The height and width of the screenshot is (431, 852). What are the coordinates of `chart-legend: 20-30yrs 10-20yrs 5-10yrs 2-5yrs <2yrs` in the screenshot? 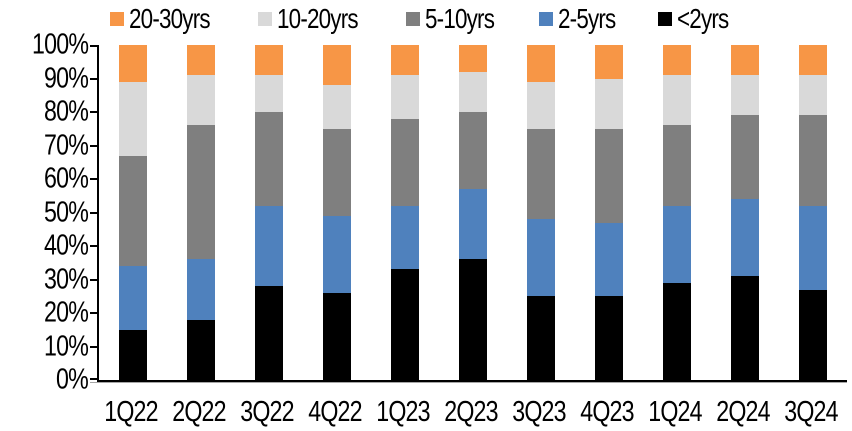 It's located at (425, 19).